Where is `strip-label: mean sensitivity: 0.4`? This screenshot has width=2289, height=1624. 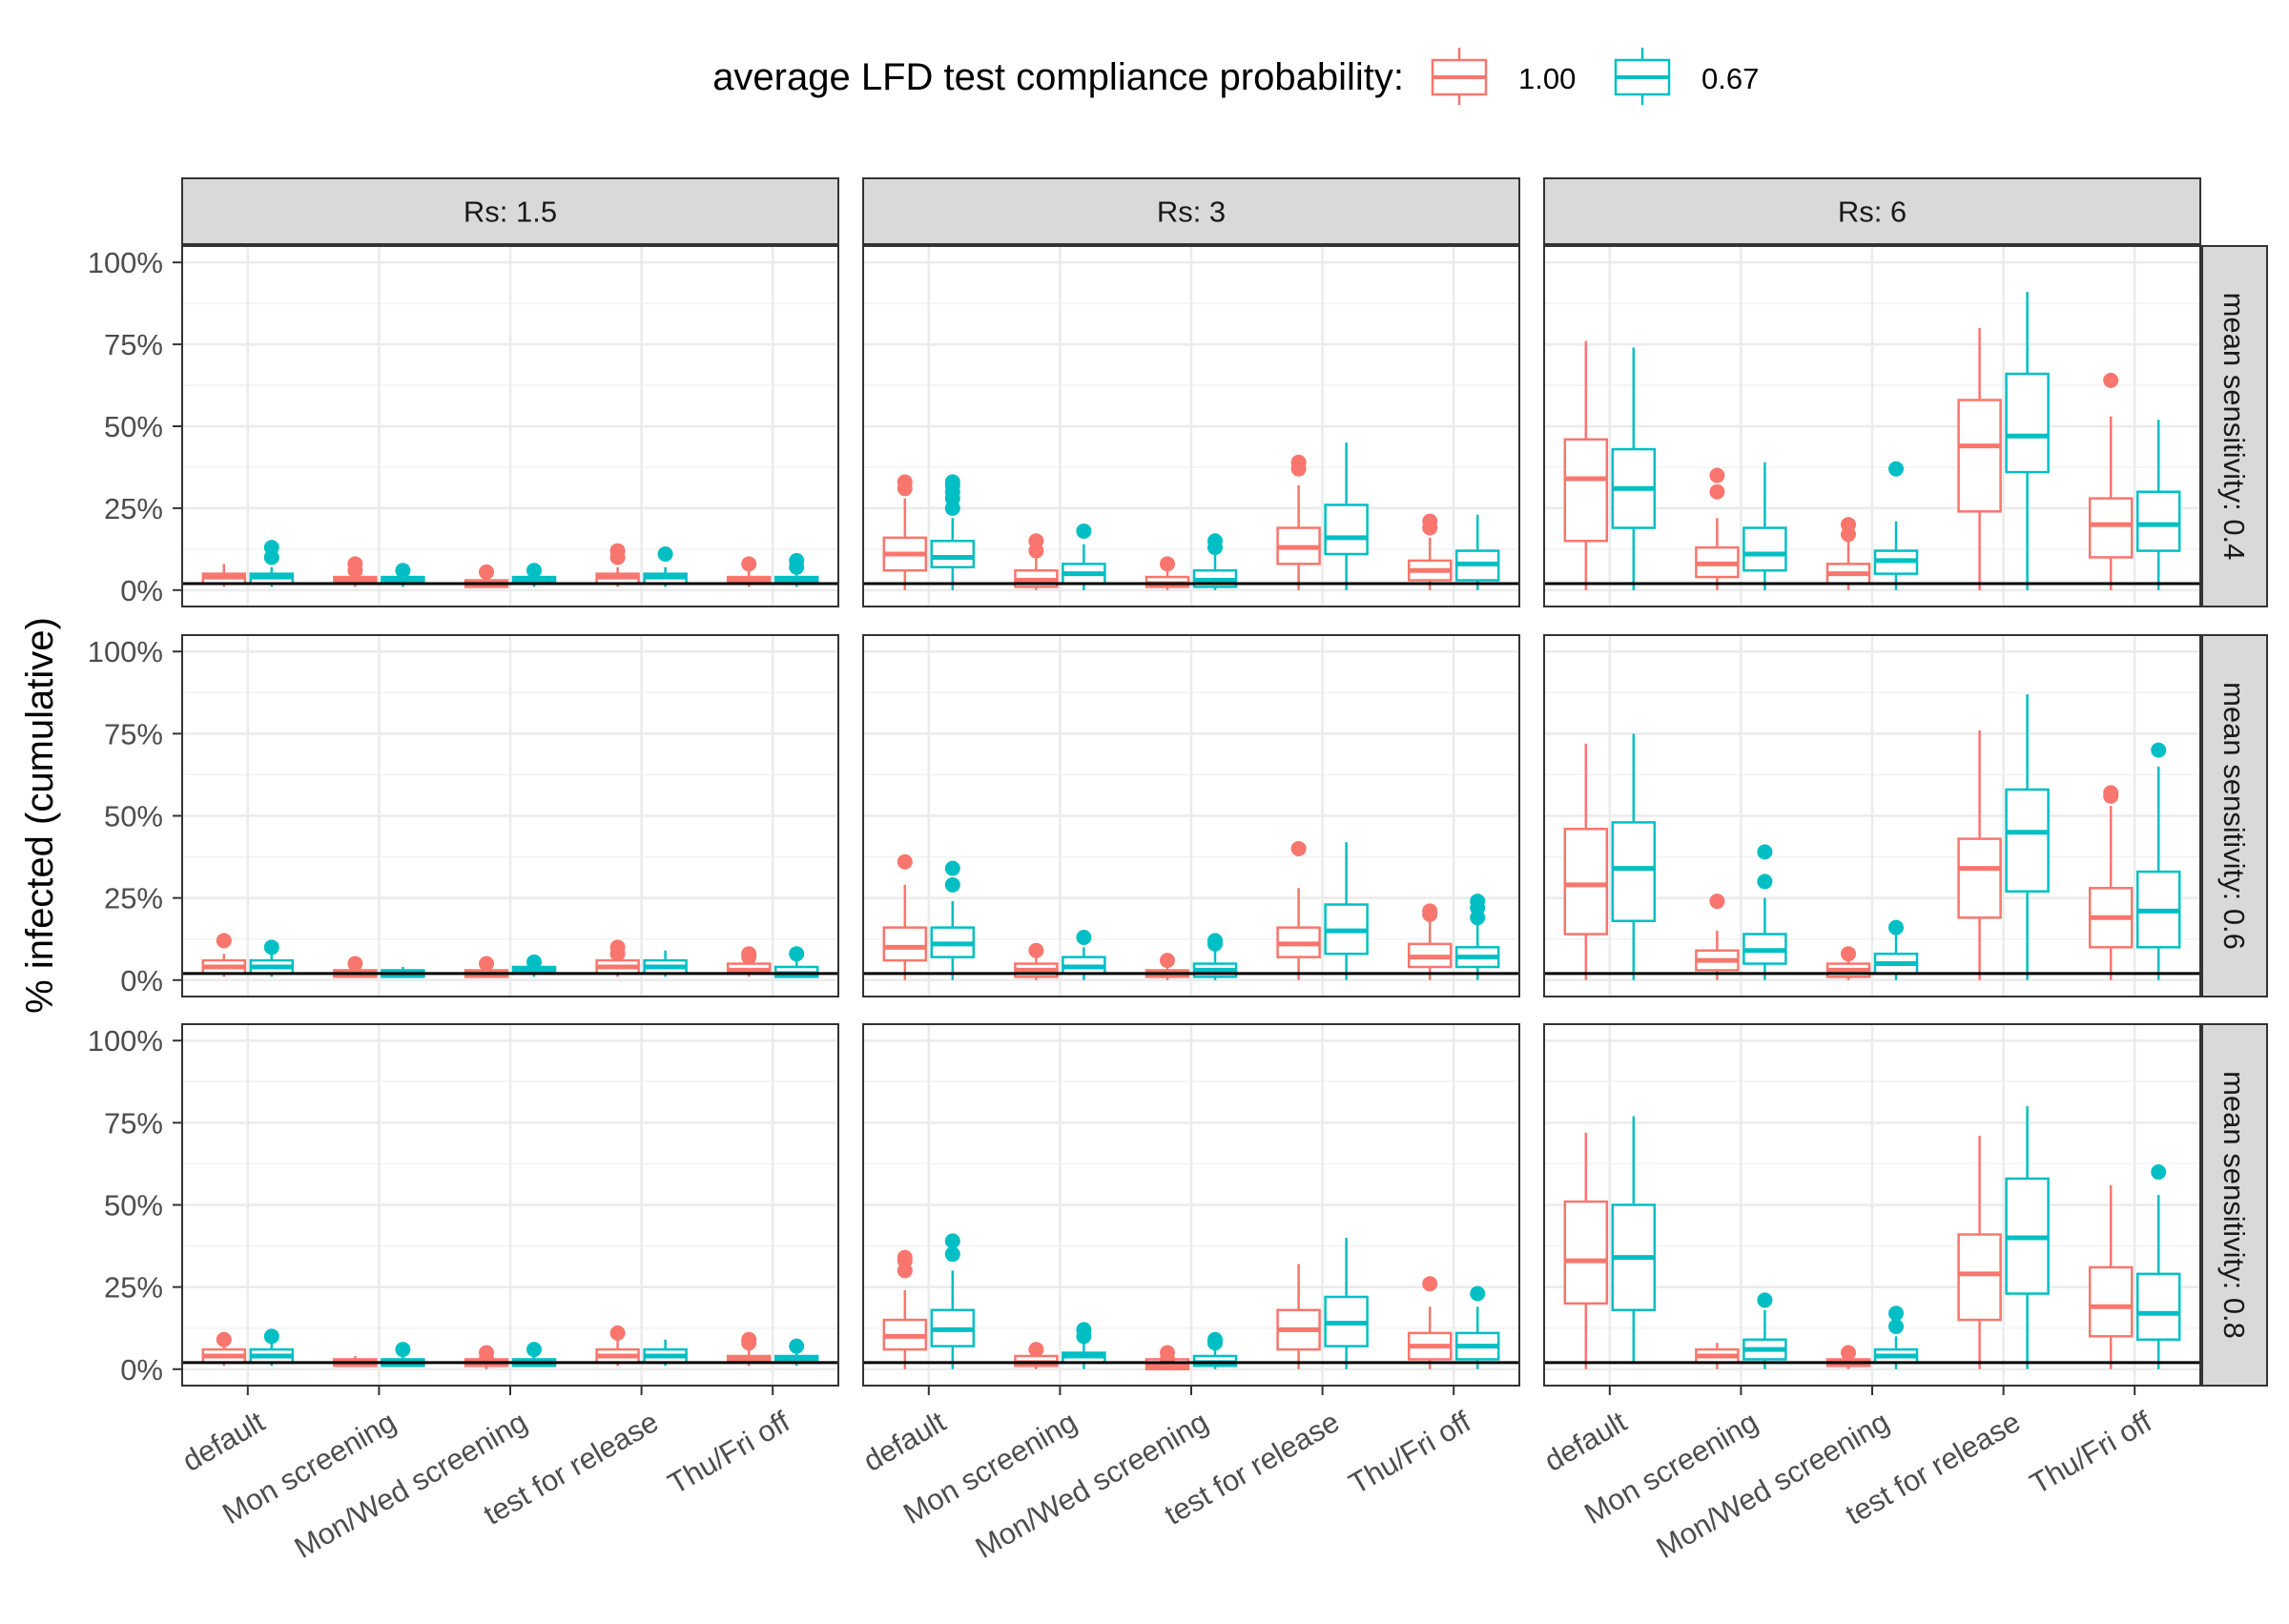
strip-label: mean sensitivity: 0.4 is located at coordinates (2234, 427).